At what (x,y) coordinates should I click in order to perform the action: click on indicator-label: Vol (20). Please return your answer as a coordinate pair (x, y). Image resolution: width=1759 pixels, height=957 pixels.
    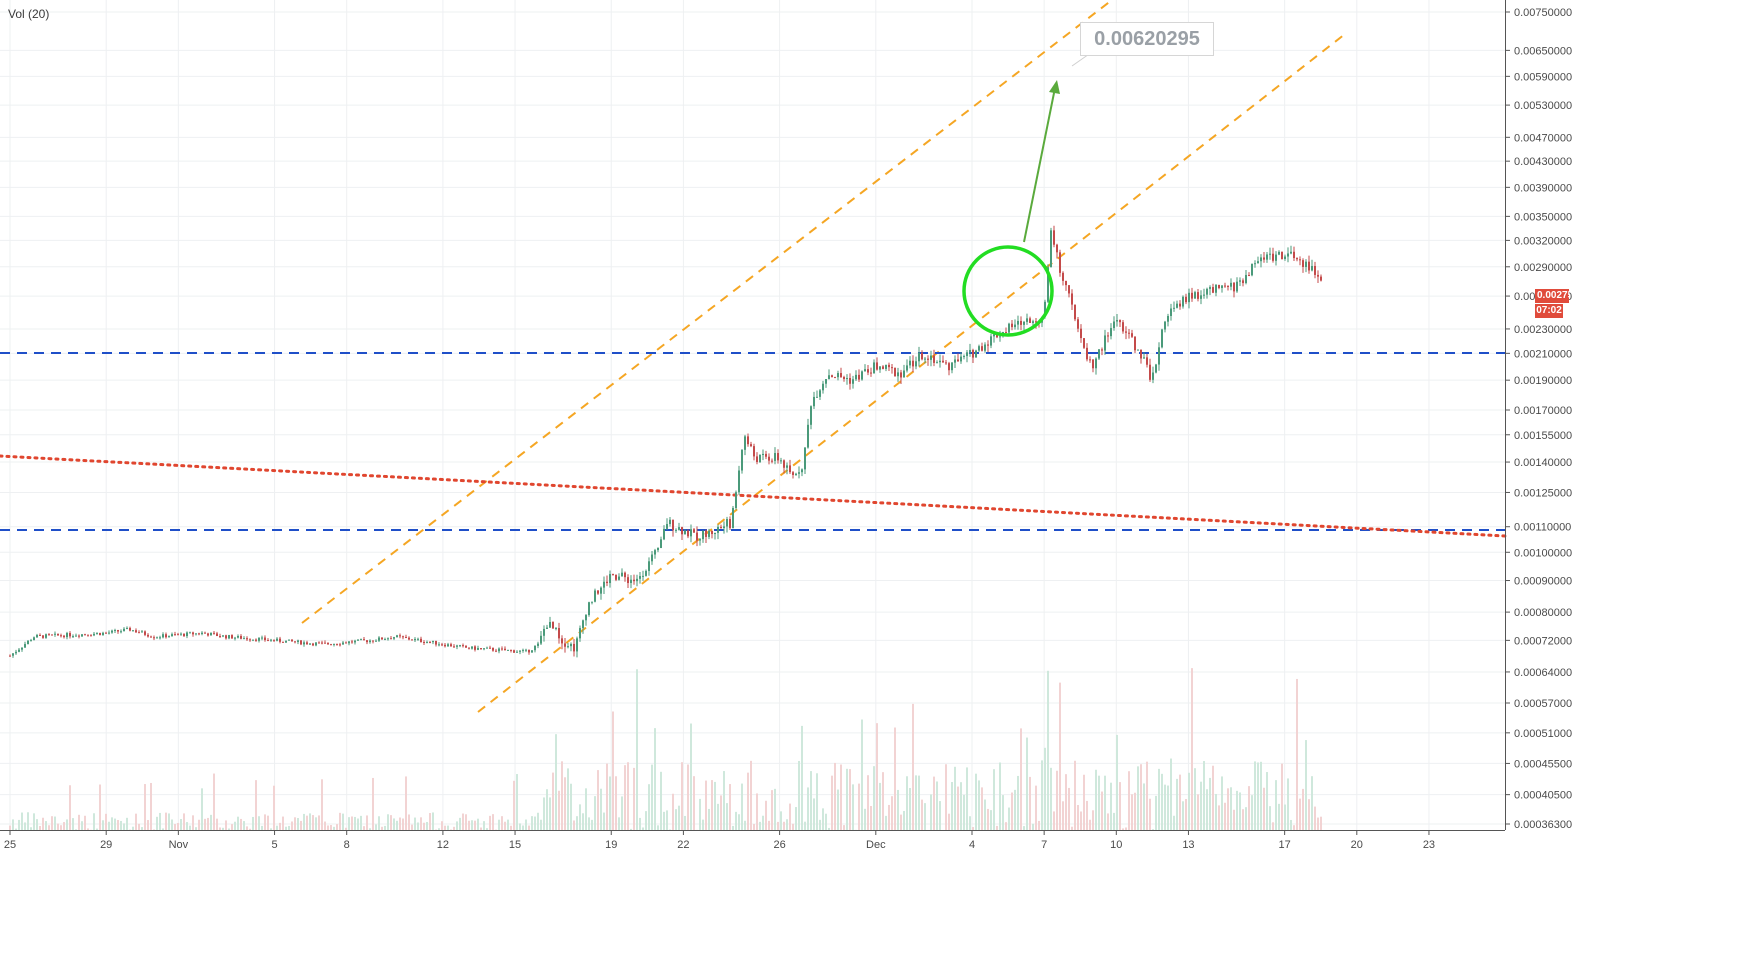
    Looking at the image, I should click on (29, 14).